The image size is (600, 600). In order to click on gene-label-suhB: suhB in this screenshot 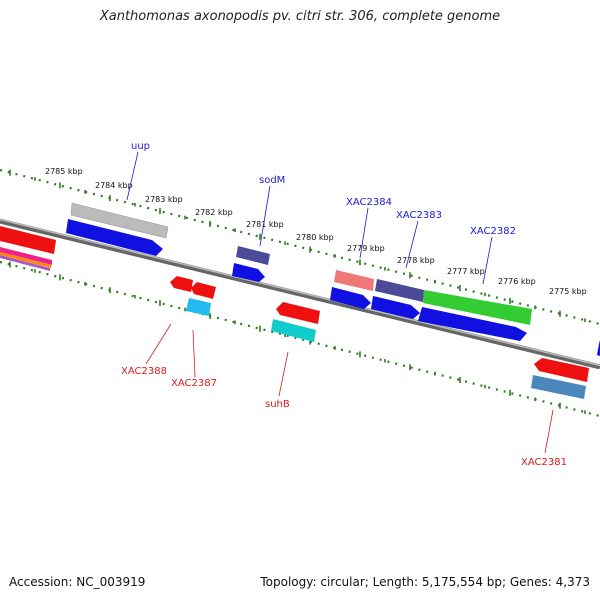, I will do `click(277, 404)`.